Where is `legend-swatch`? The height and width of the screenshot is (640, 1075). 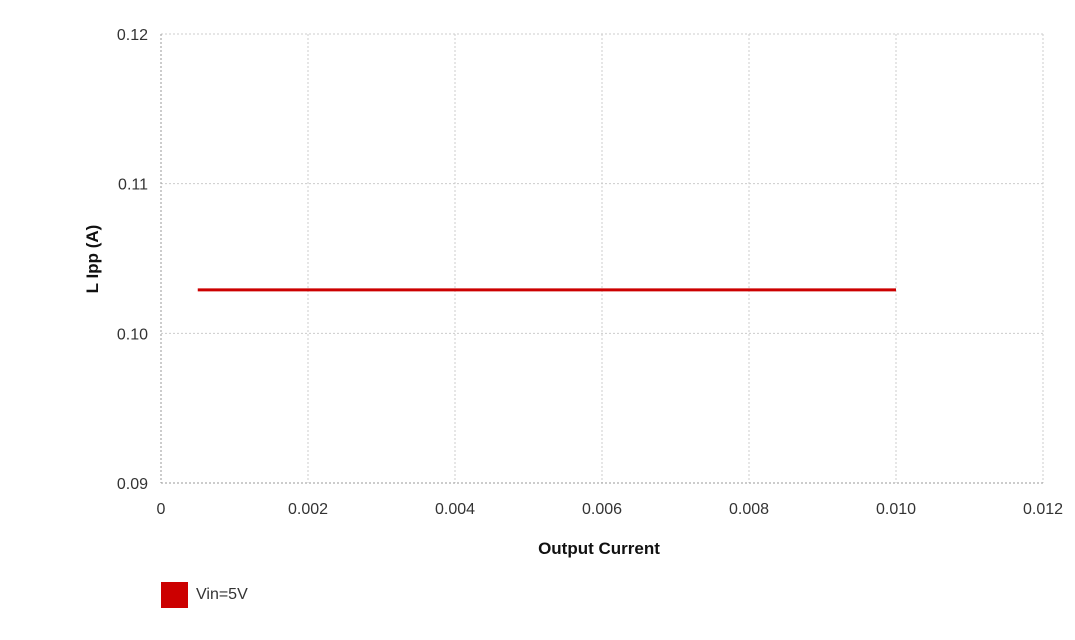 legend-swatch is located at coordinates (174, 595).